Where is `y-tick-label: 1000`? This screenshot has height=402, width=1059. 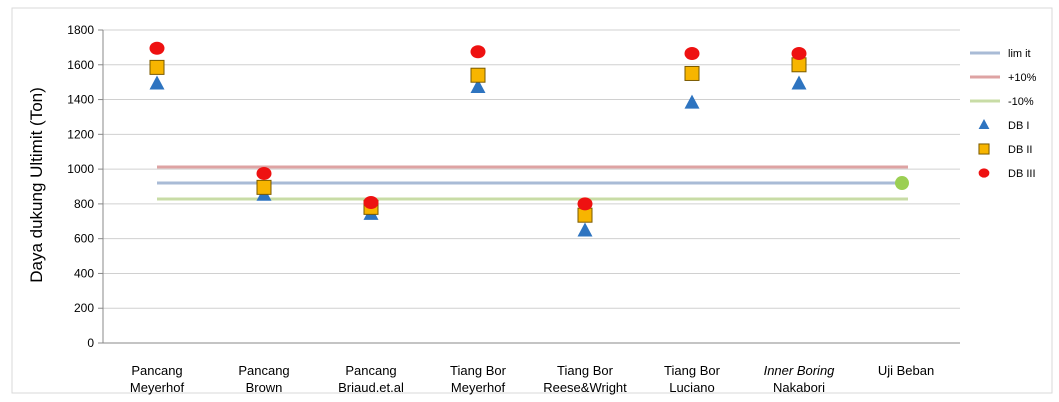
y-tick-label: 1000 is located at coordinates (80, 169).